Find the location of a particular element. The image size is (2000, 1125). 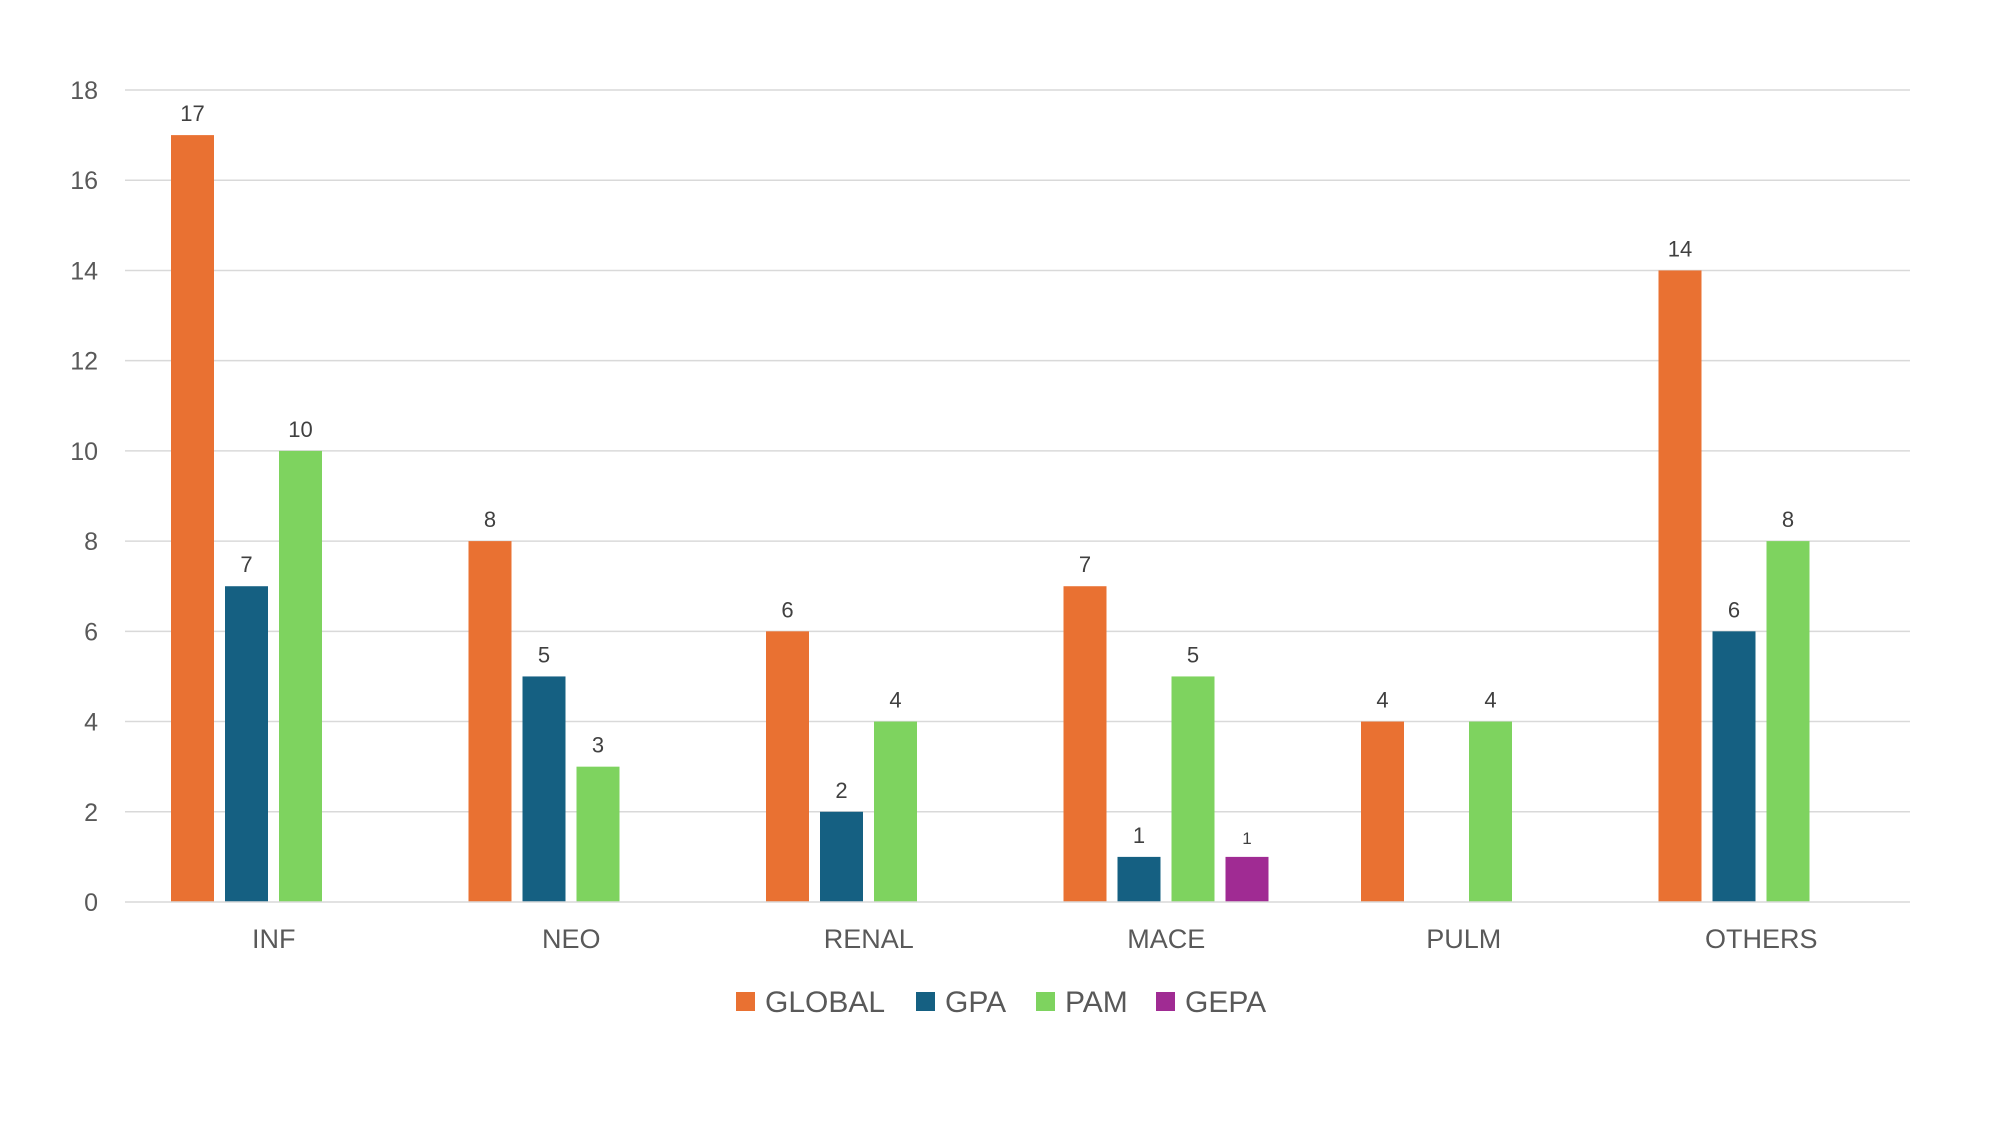

y-tick-label: 6 is located at coordinates (91, 632).